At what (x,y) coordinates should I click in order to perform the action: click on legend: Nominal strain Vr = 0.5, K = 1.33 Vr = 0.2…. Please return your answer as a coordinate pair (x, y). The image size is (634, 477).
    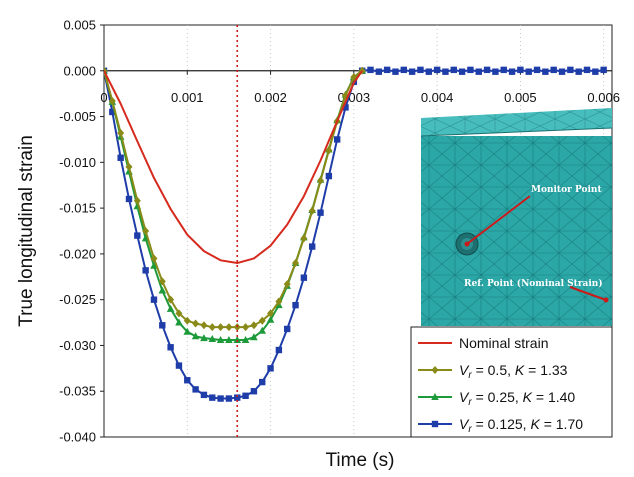
    Looking at the image, I should click on (511, 382).